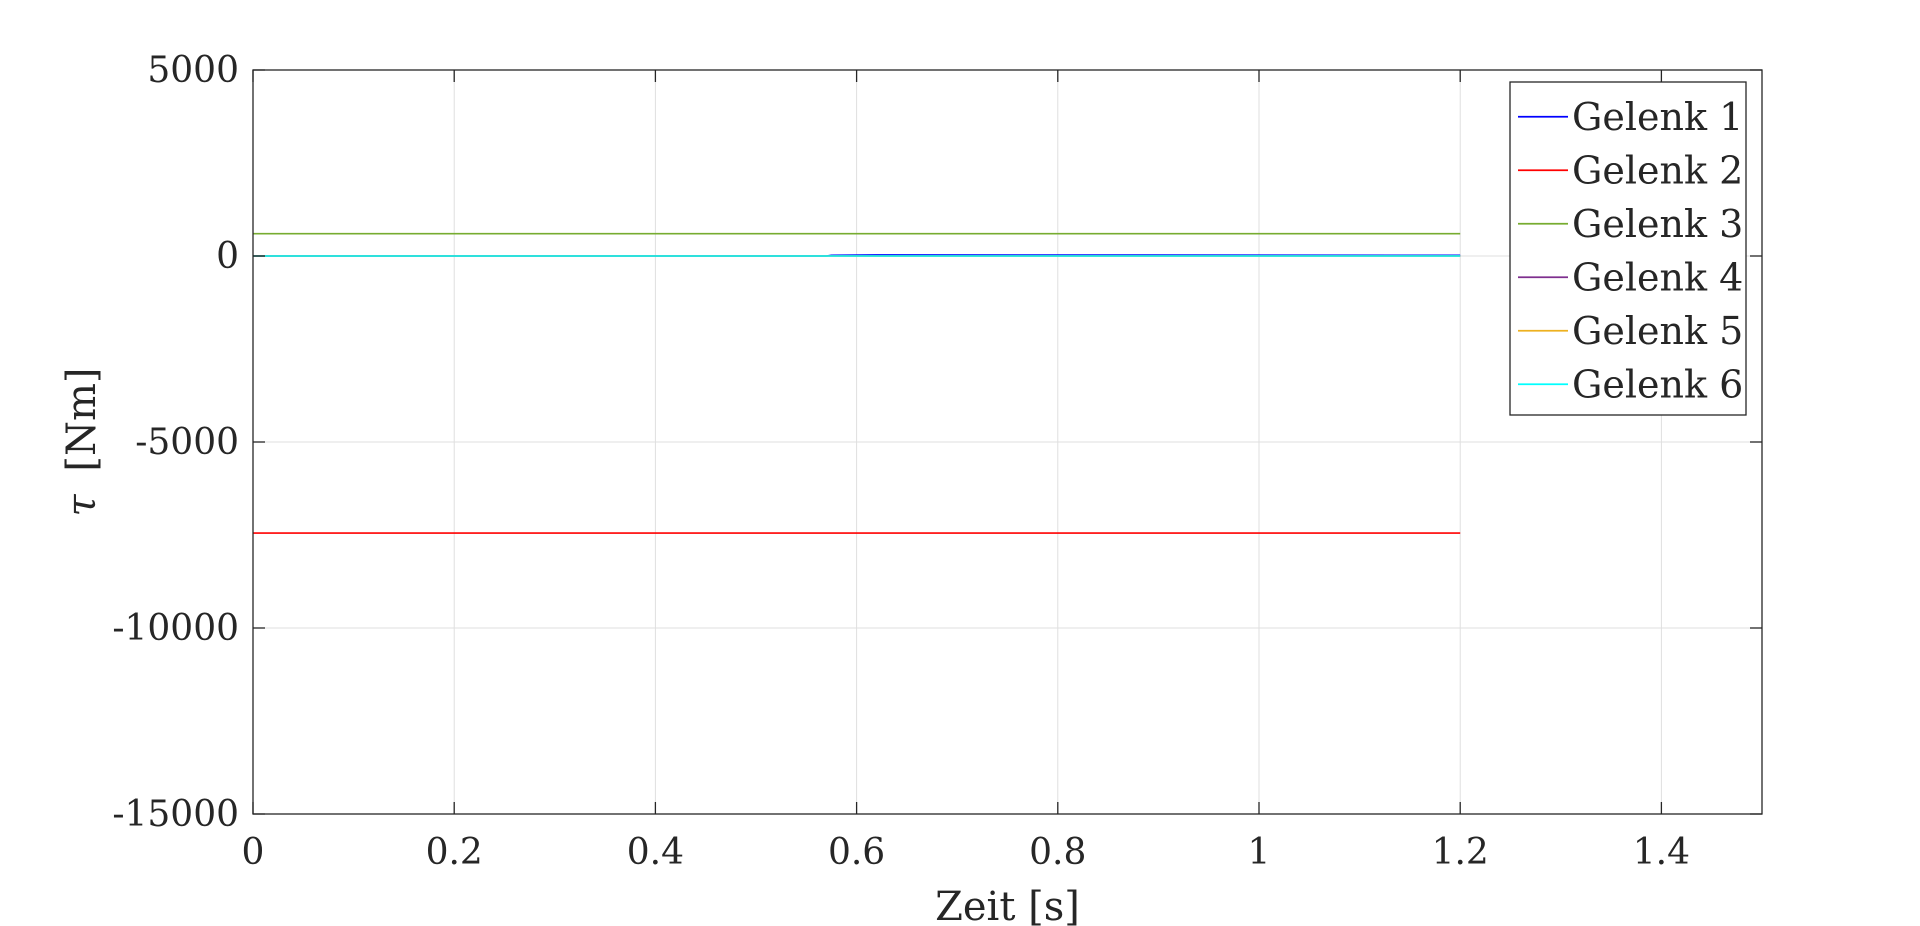 The image size is (1920, 926). I want to click on y-axis-symbol: τ, so click(82, 505).